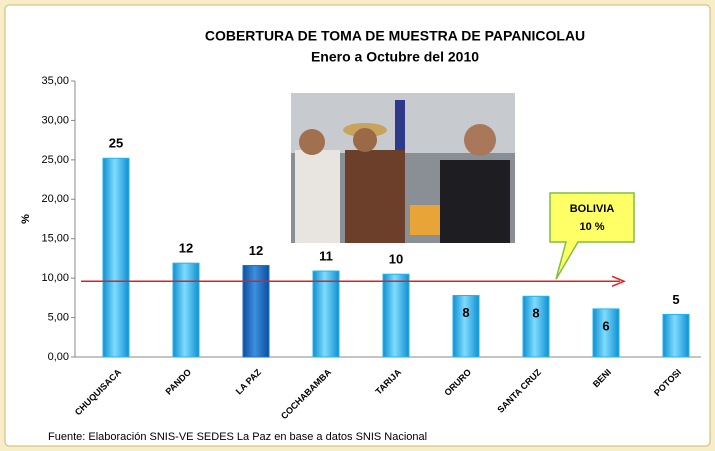  What do you see at coordinates (26, 219) in the screenshot?
I see `y-axis-label: %` at bounding box center [26, 219].